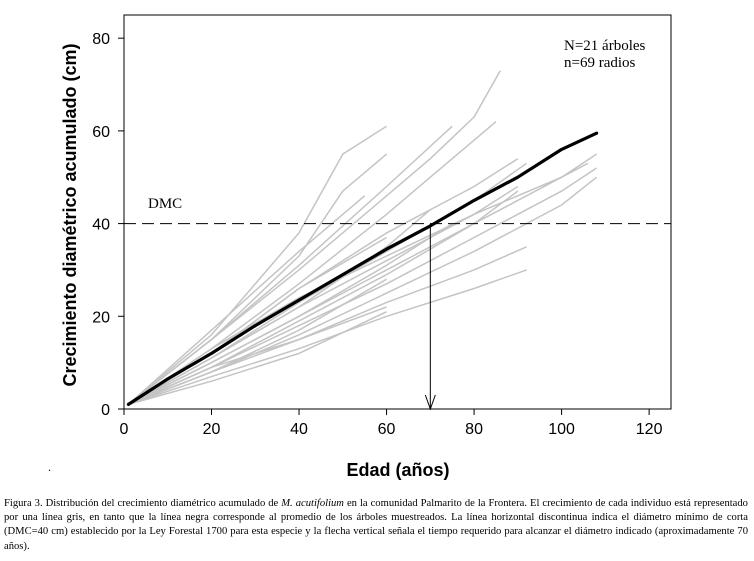 The image size is (754, 561). Describe the element at coordinates (474, 429) in the screenshot. I see `x-tick-label: 80` at that location.